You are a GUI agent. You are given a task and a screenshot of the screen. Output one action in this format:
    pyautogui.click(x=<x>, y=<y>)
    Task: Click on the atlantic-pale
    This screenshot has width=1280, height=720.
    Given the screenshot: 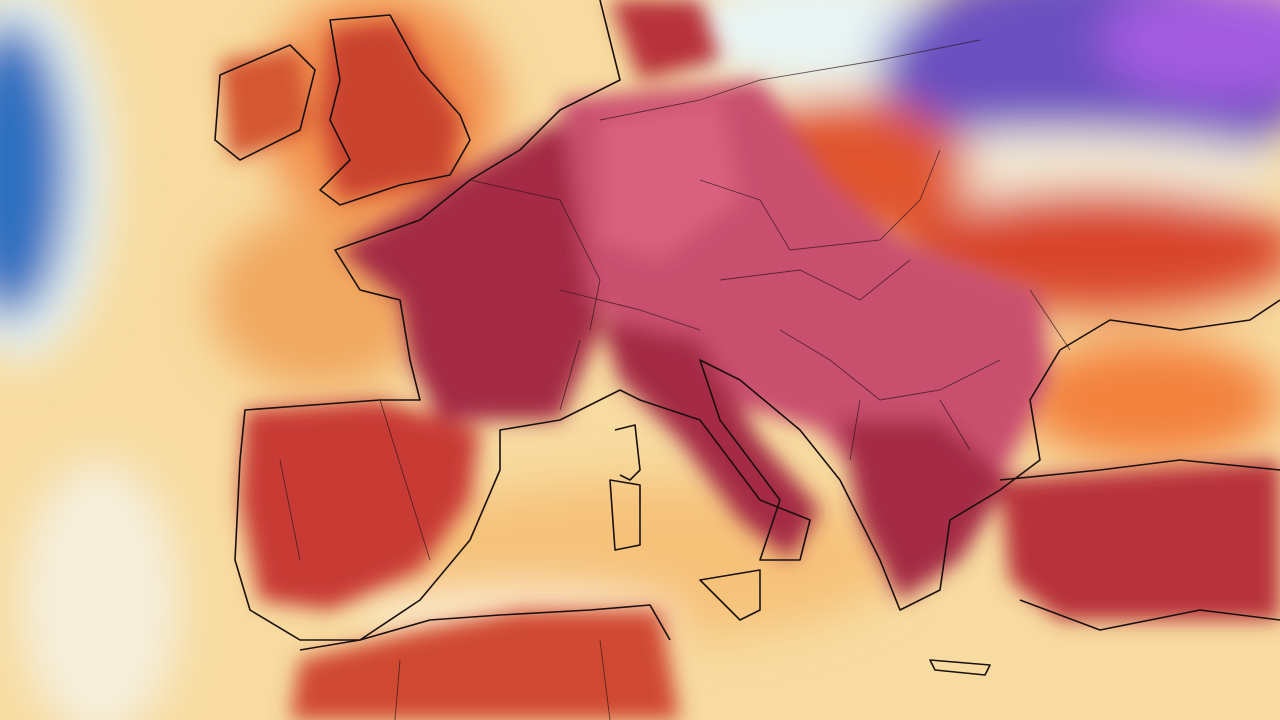 What is the action you would take?
    pyautogui.click(x=100, y=590)
    